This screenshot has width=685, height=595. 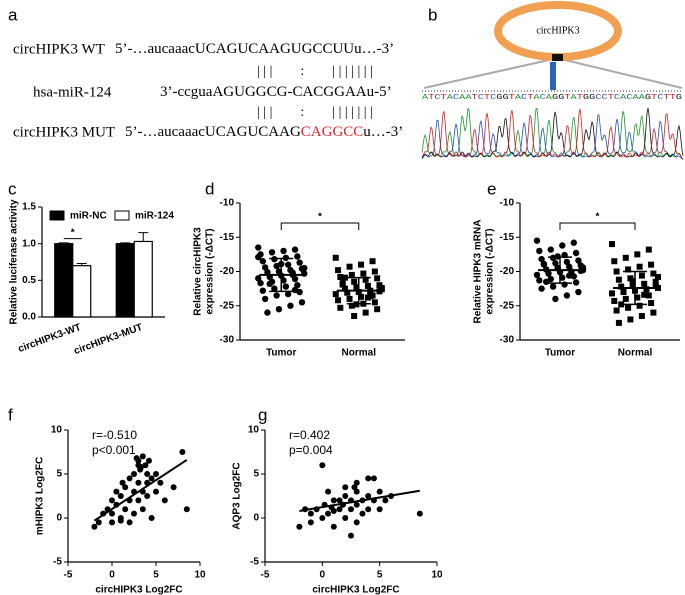 What do you see at coordinates (254, 49) in the screenshot?
I see `sequence-part: 5’-…aucaaacUCAGUCAAGUGCCUUu…-3’` at bounding box center [254, 49].